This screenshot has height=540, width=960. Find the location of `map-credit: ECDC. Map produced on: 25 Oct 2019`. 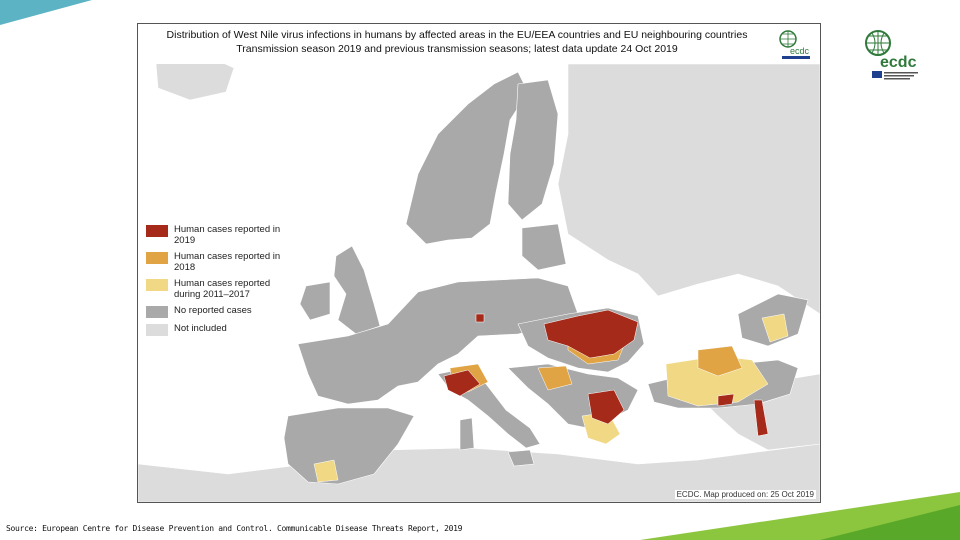

map-credit: ECDC. Map produced on: 25 Oct 2019 is located at coordinates (745, 494).